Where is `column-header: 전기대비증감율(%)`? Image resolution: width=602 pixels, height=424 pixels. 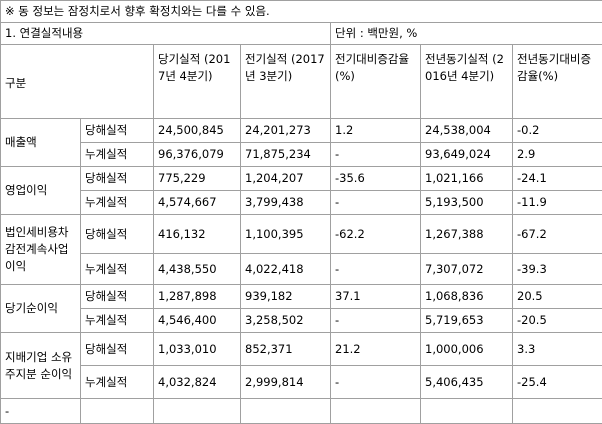 column-header: 전기대비증감율(%) is located at coordinates (376, 82).